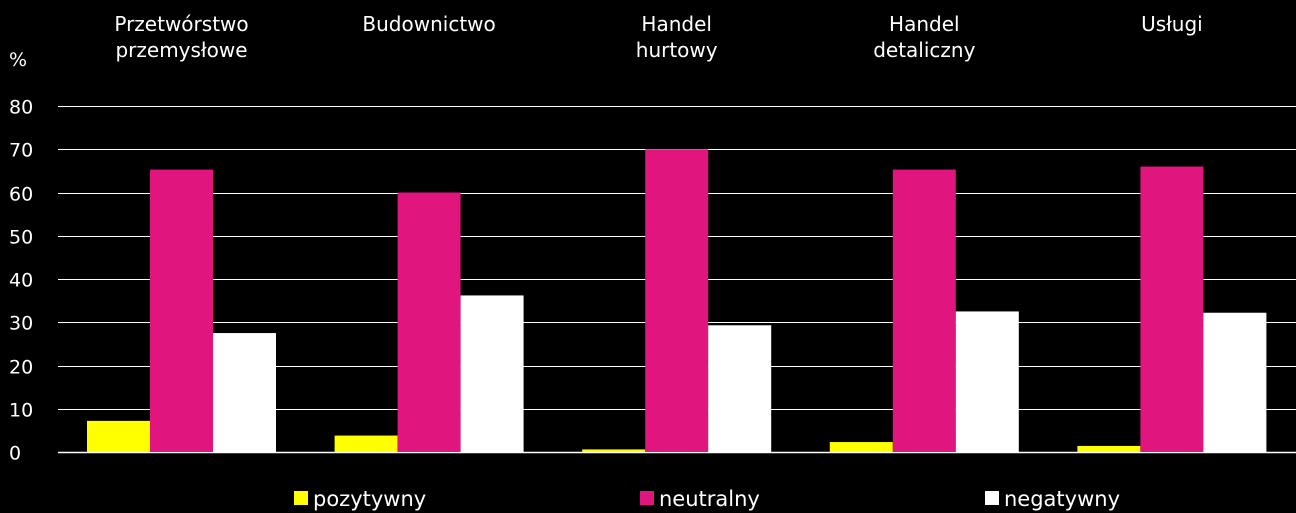  What do you see at coordinates (21, 151) in the screenshot?
I see `y-tick-label: 70` at bounding box center [21, 151].